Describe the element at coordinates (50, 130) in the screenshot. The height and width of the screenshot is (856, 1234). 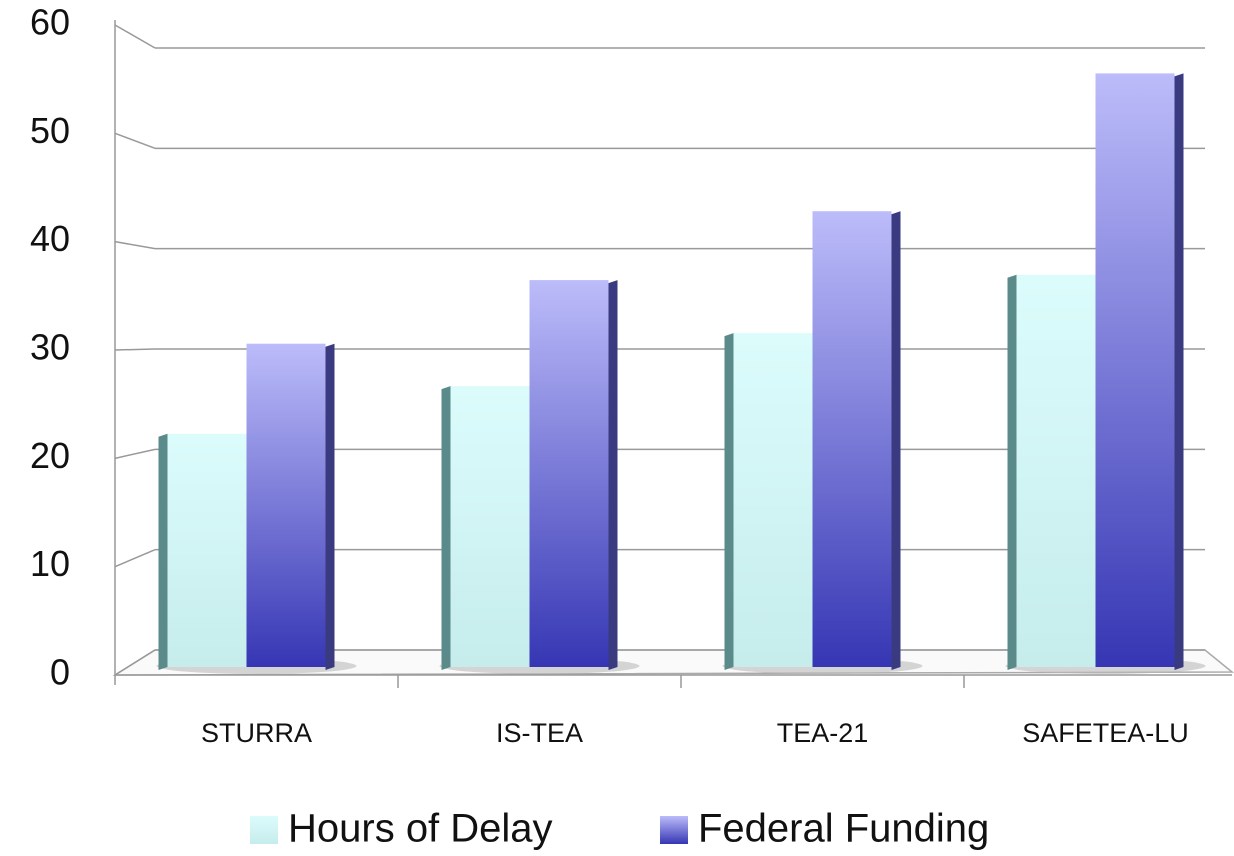
I see `y-tick-label: 50` at that location.